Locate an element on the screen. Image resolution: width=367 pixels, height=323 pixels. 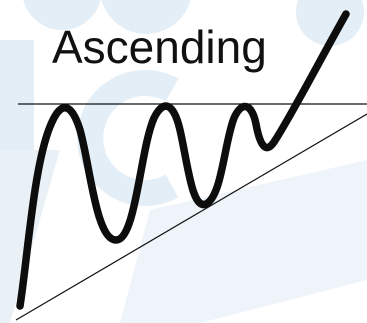
watermark-circle-left is located at coordinates (62, 15).